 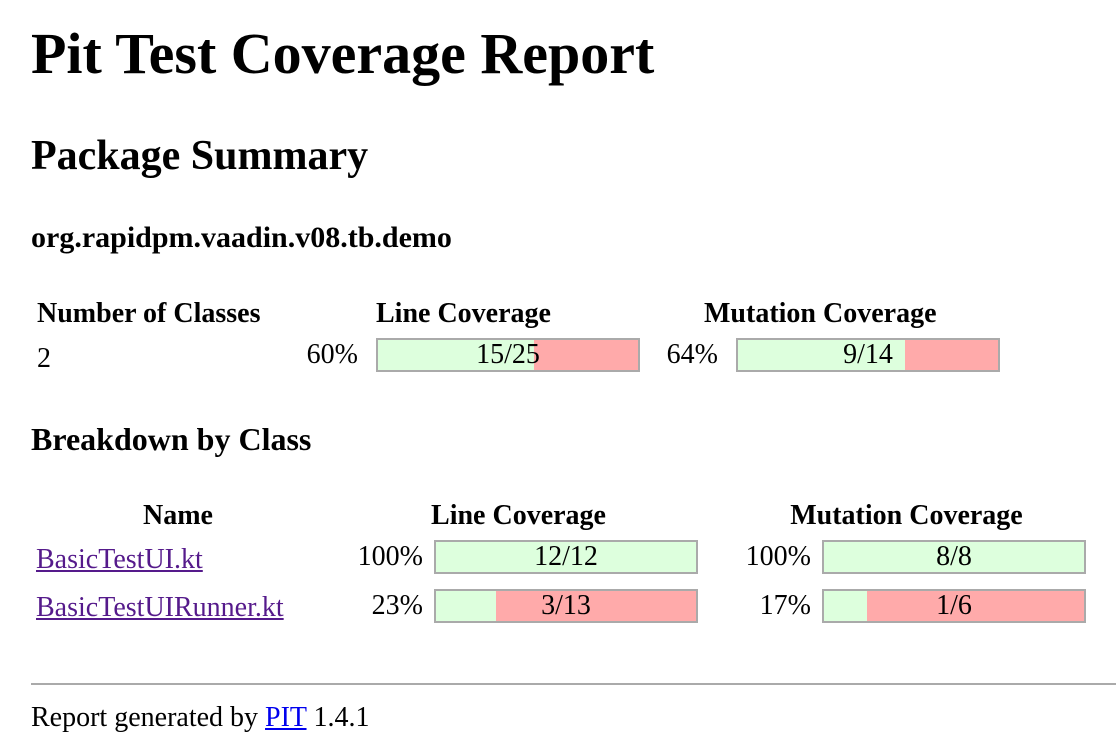 I want to click on row-mutation-bar: 1/6, so click(x=954, y=606).